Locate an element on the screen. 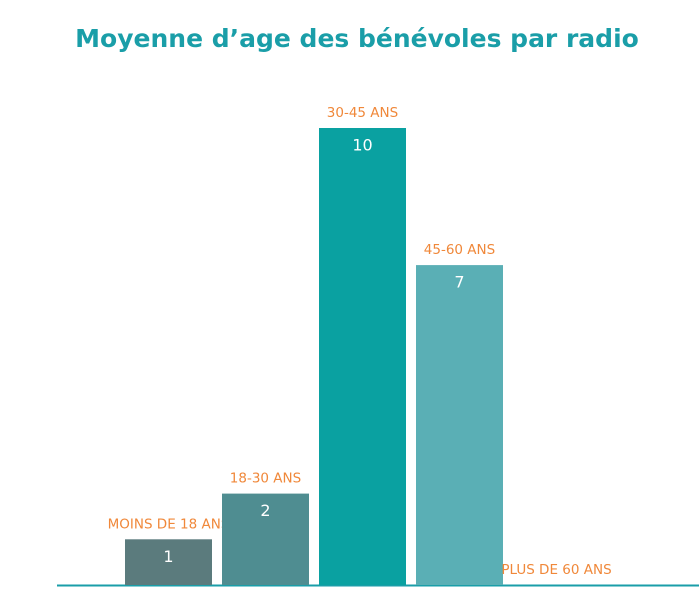  category-label: 18-30 ANS is located at coordinates (265, 479).